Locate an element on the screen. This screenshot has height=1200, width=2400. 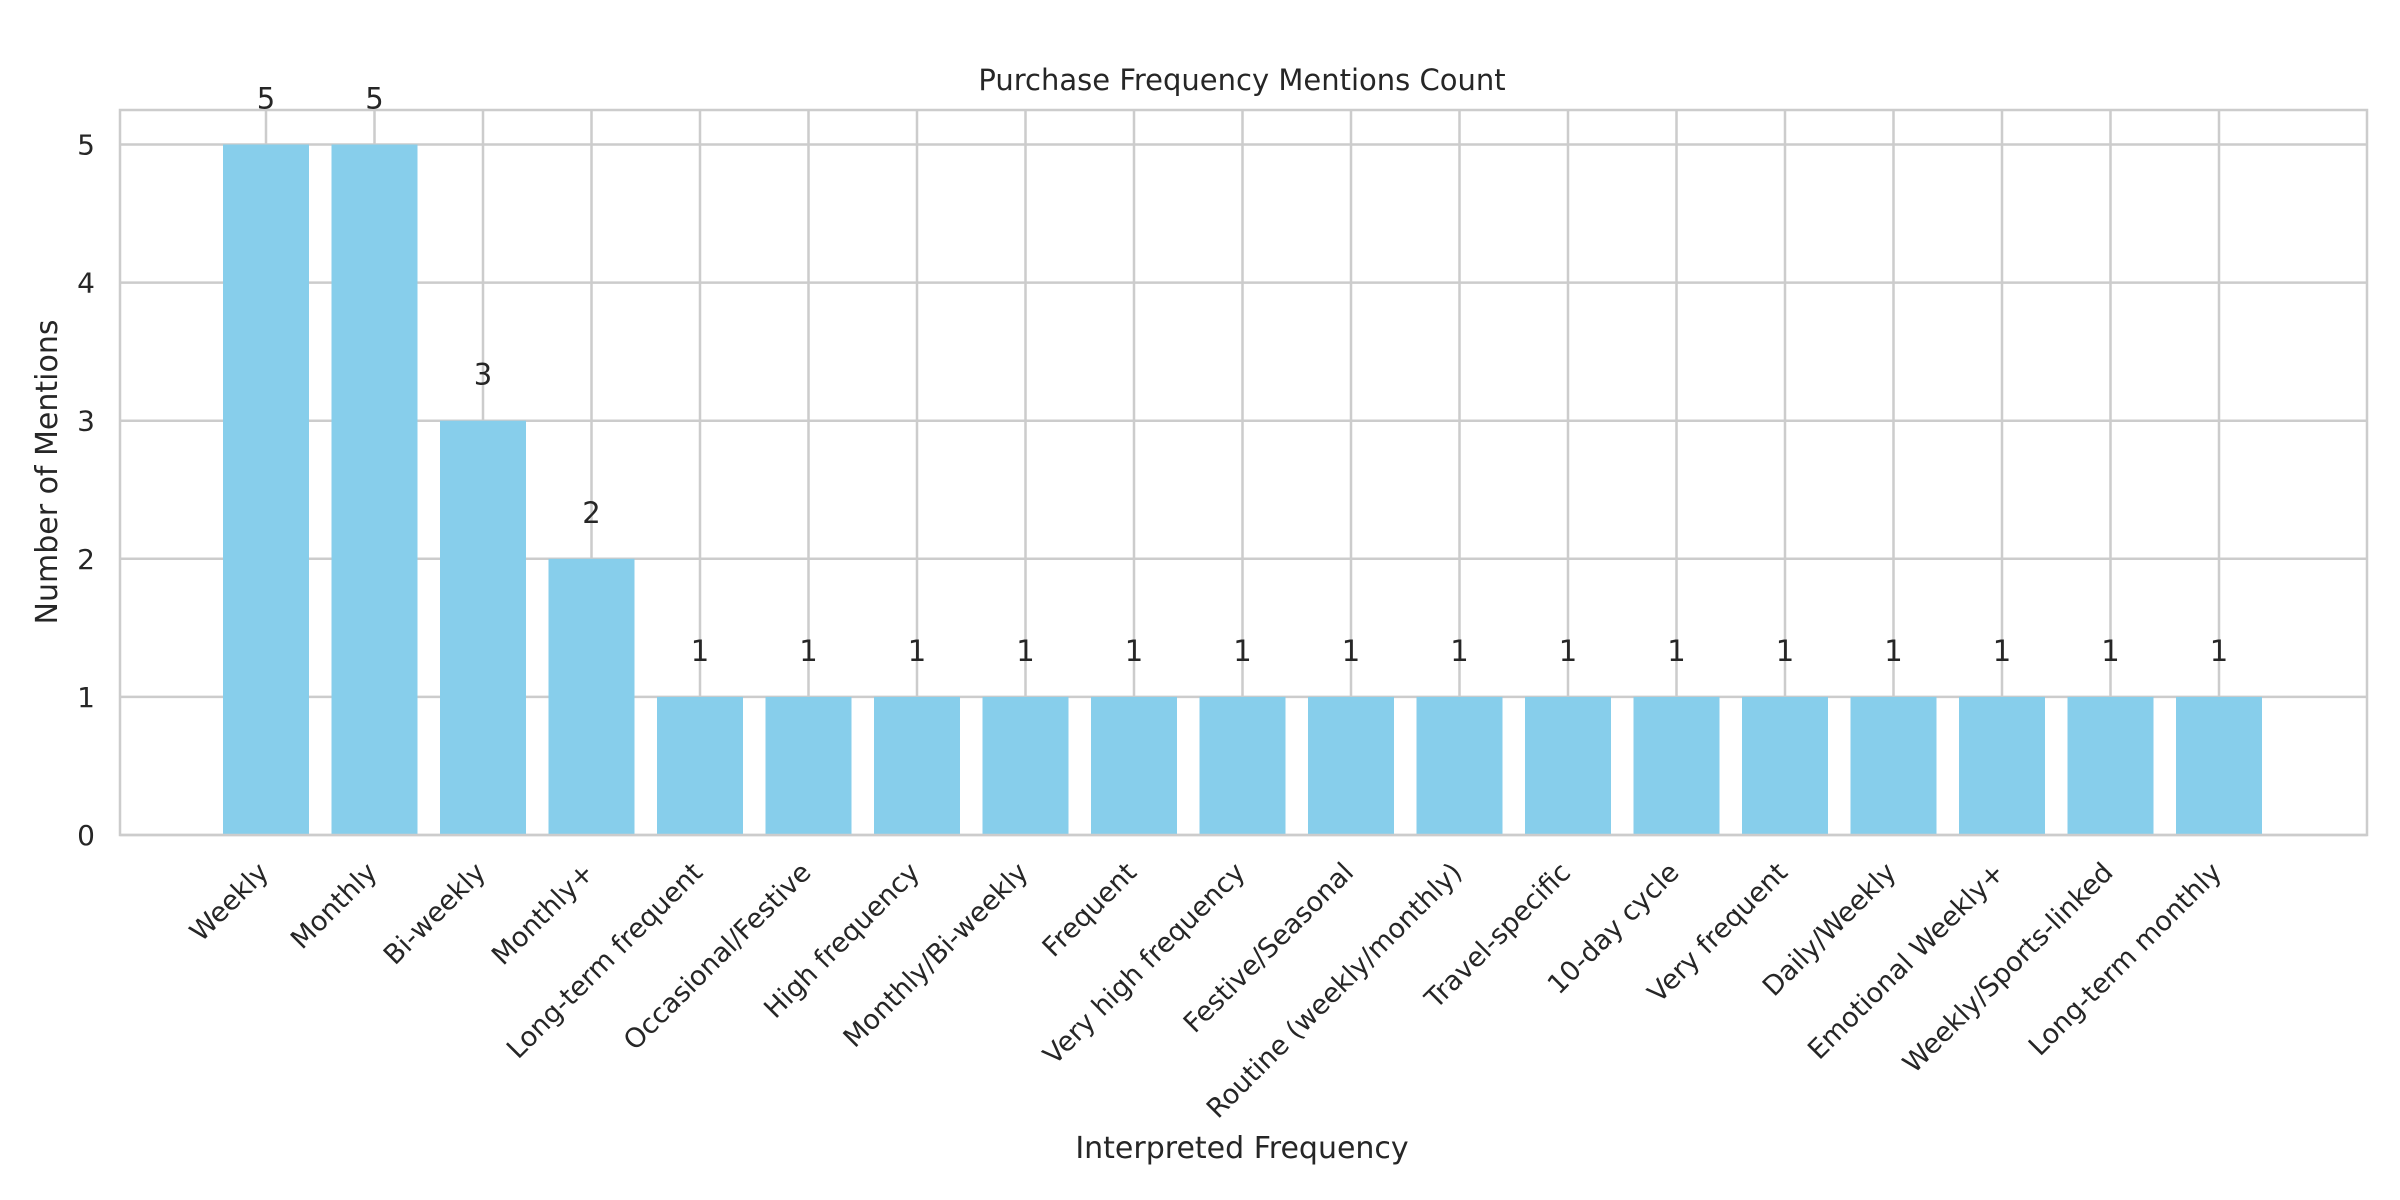
data-label: 3 is located at coordinates (483, 375).